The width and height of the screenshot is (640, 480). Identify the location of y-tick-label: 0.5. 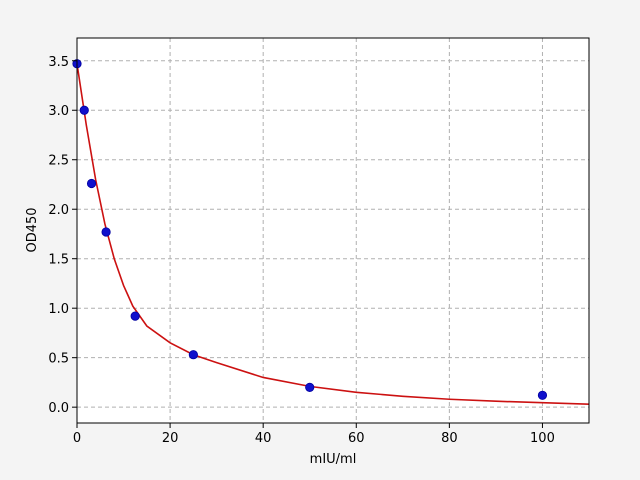
(58, 359).